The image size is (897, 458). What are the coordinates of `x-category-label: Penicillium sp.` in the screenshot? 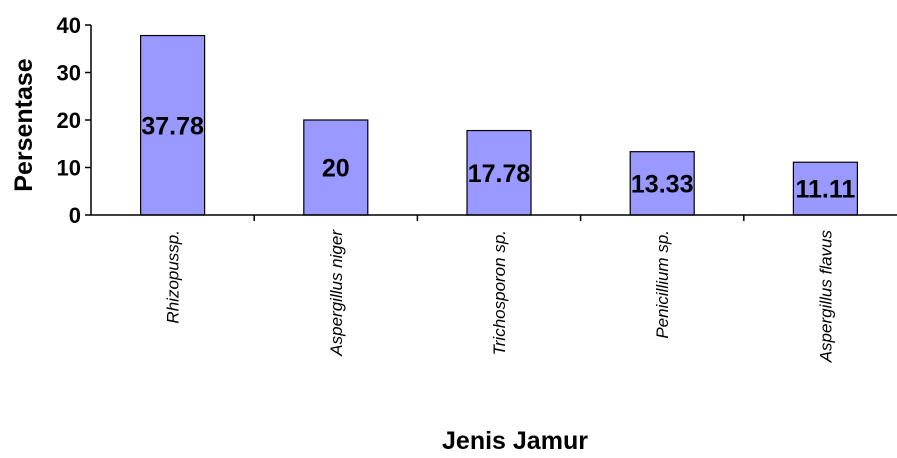 It's located at (662, 284).